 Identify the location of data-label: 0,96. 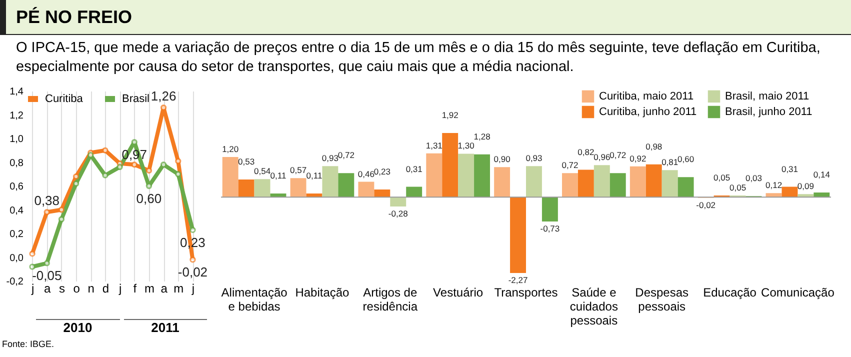
(602, 157).